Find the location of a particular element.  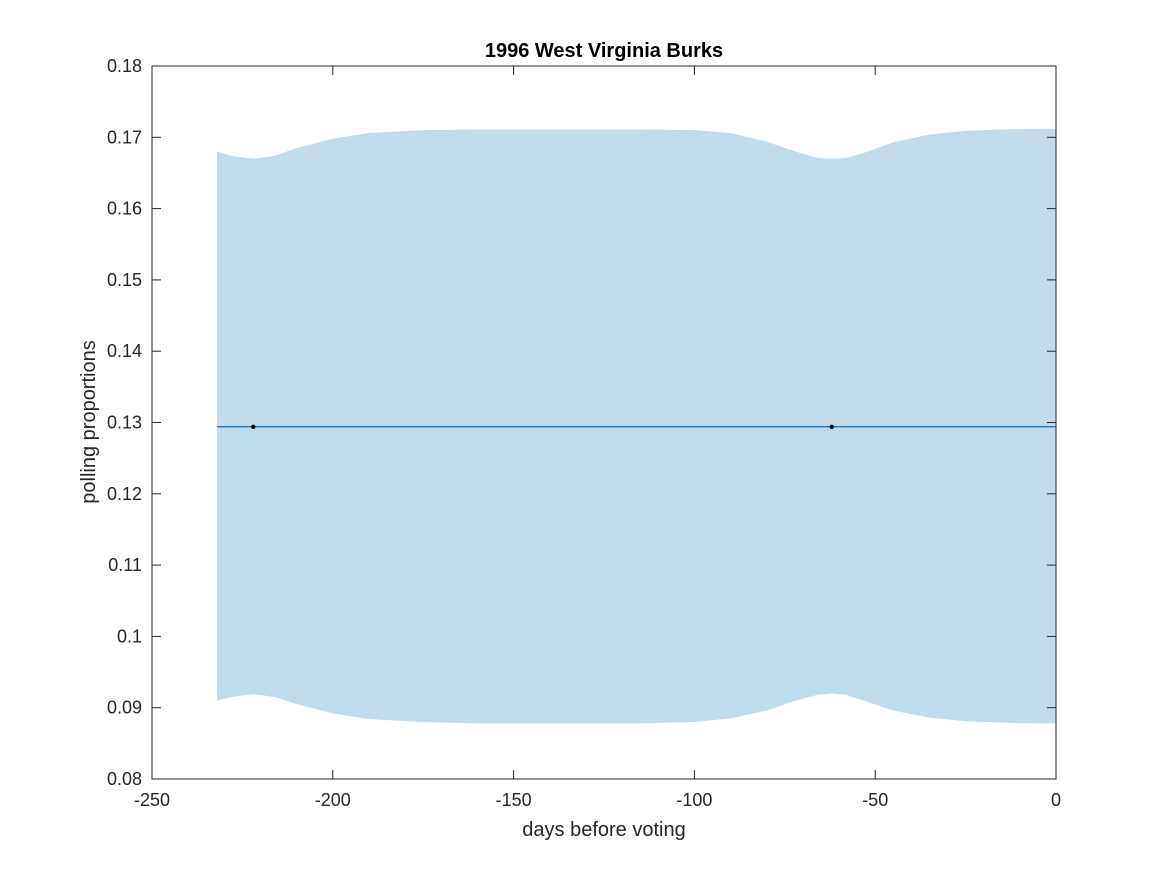

chart-title: 1996 West Virginia Burks is located at coordinates (604, 51).